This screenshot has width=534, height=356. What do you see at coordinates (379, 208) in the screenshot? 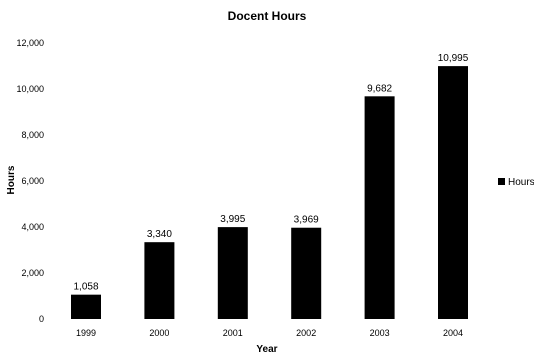
I see `bar-2003` at bounding box center [379, 208].